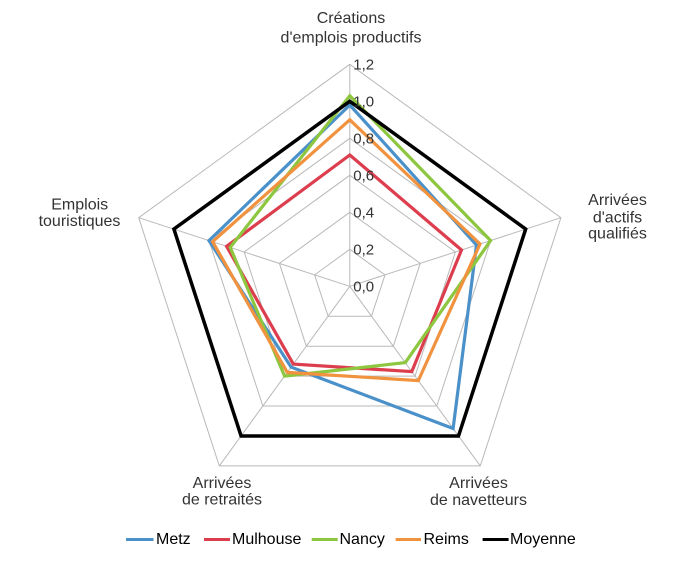 The height and width of the screenshot is (573, 700). Describe the element at coordinates (617, 234) in the screenshot. I see `svg-text: qualifiés` at that location.